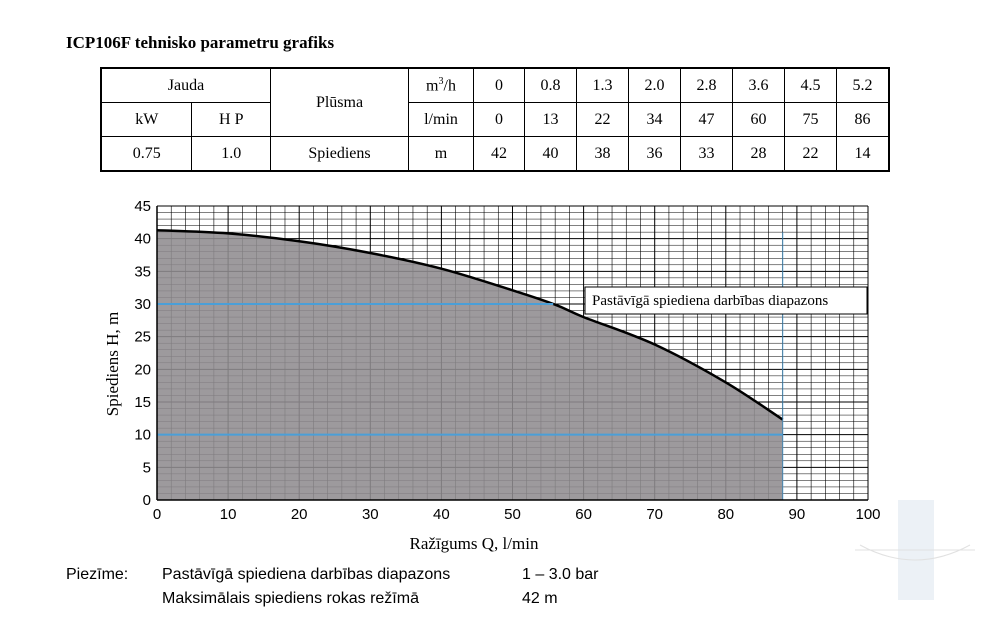 The width and height of the screenshot is (983, 625). I want to click on note-label: Piezīme:, so click(97, 574).